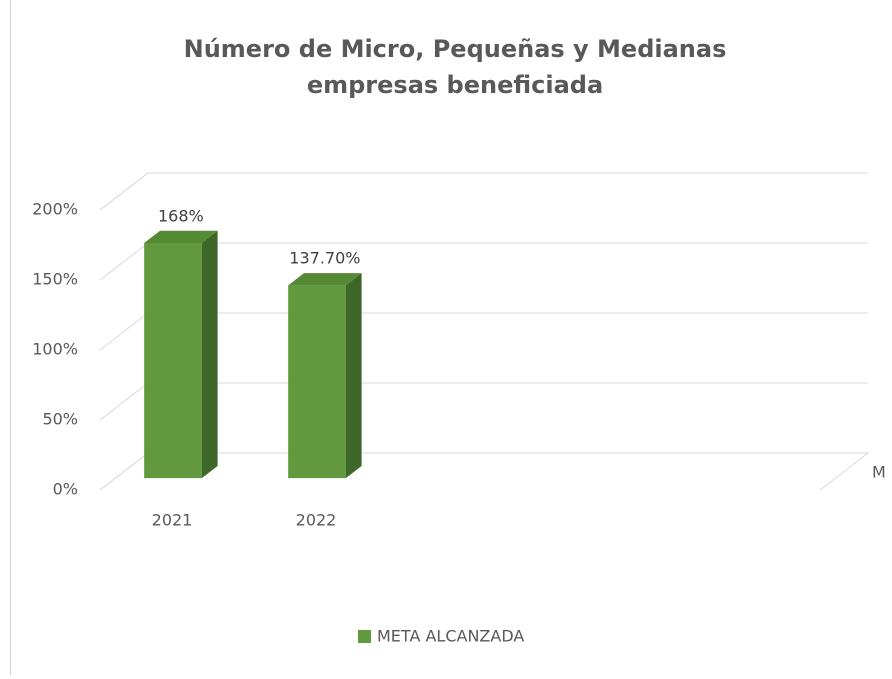 This screenshot has height=679, width=892. Describe the element at coordinates (450, 636) in the screenshot. I see `legend-label: META ALCANZADA` at that location.